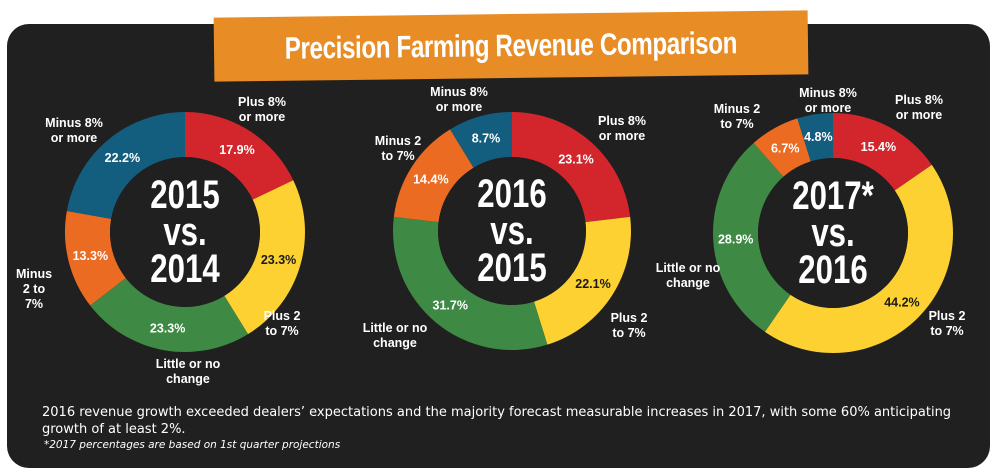 The height and width of the screenshot is (472, 1000). What do you see at coordinates (833, 195) in the screenshot?
I see `center-label-line: 2017*` at bounding box center [833, 195].